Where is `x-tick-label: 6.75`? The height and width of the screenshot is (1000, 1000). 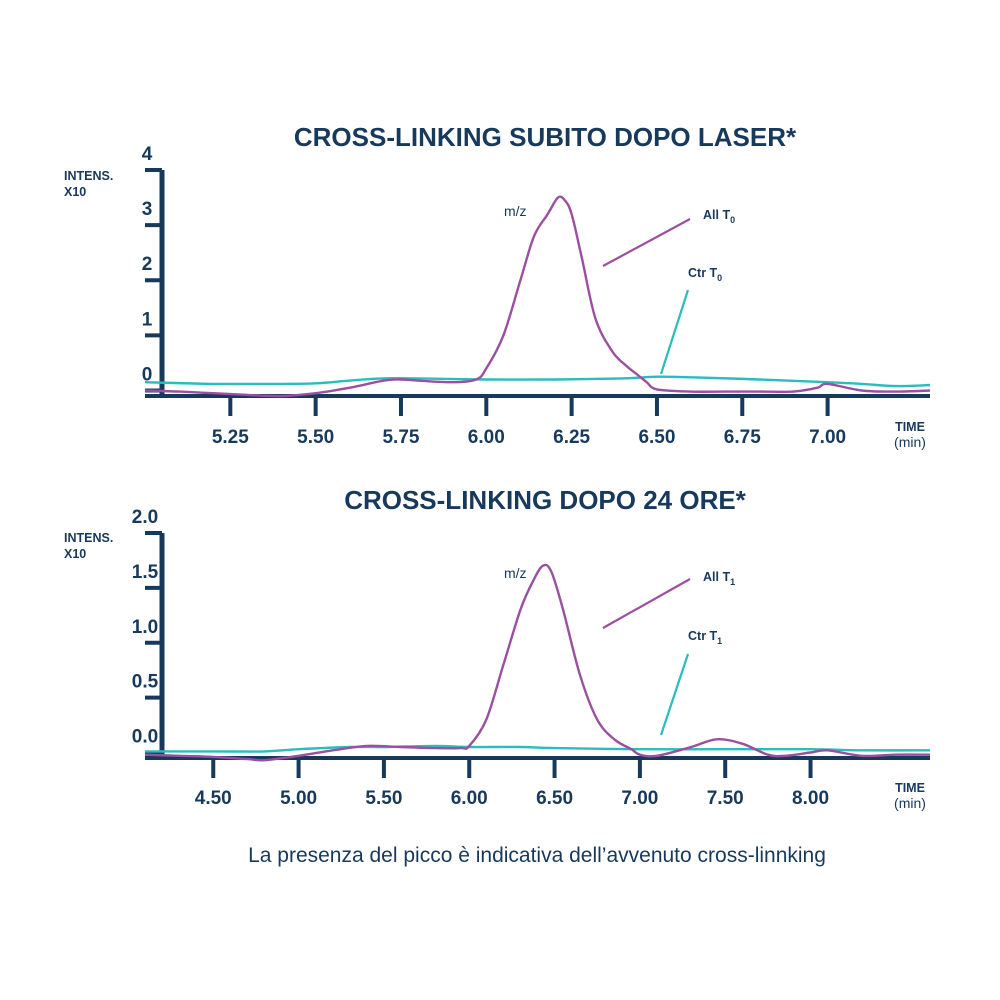 x-tick-label: 6.75 is located at coordinates (742, 437).